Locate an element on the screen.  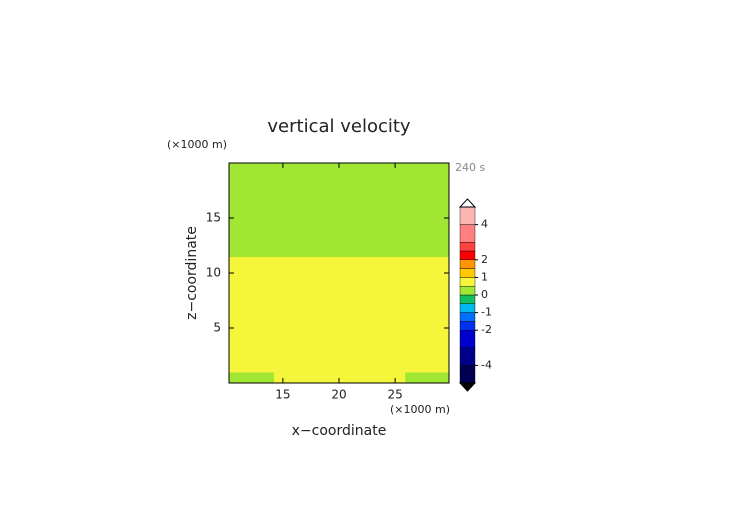
chart-title: vertical velocity is located at coordinates (339, 126).